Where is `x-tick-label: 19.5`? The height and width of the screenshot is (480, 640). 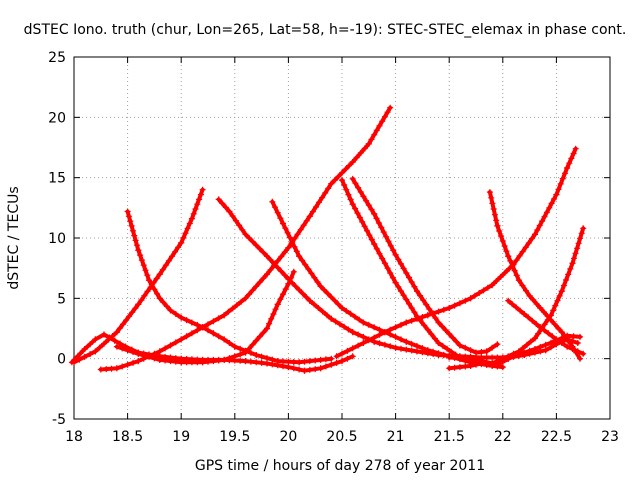 x-tick-label: 19.5 is located at coordinates (234, 437).